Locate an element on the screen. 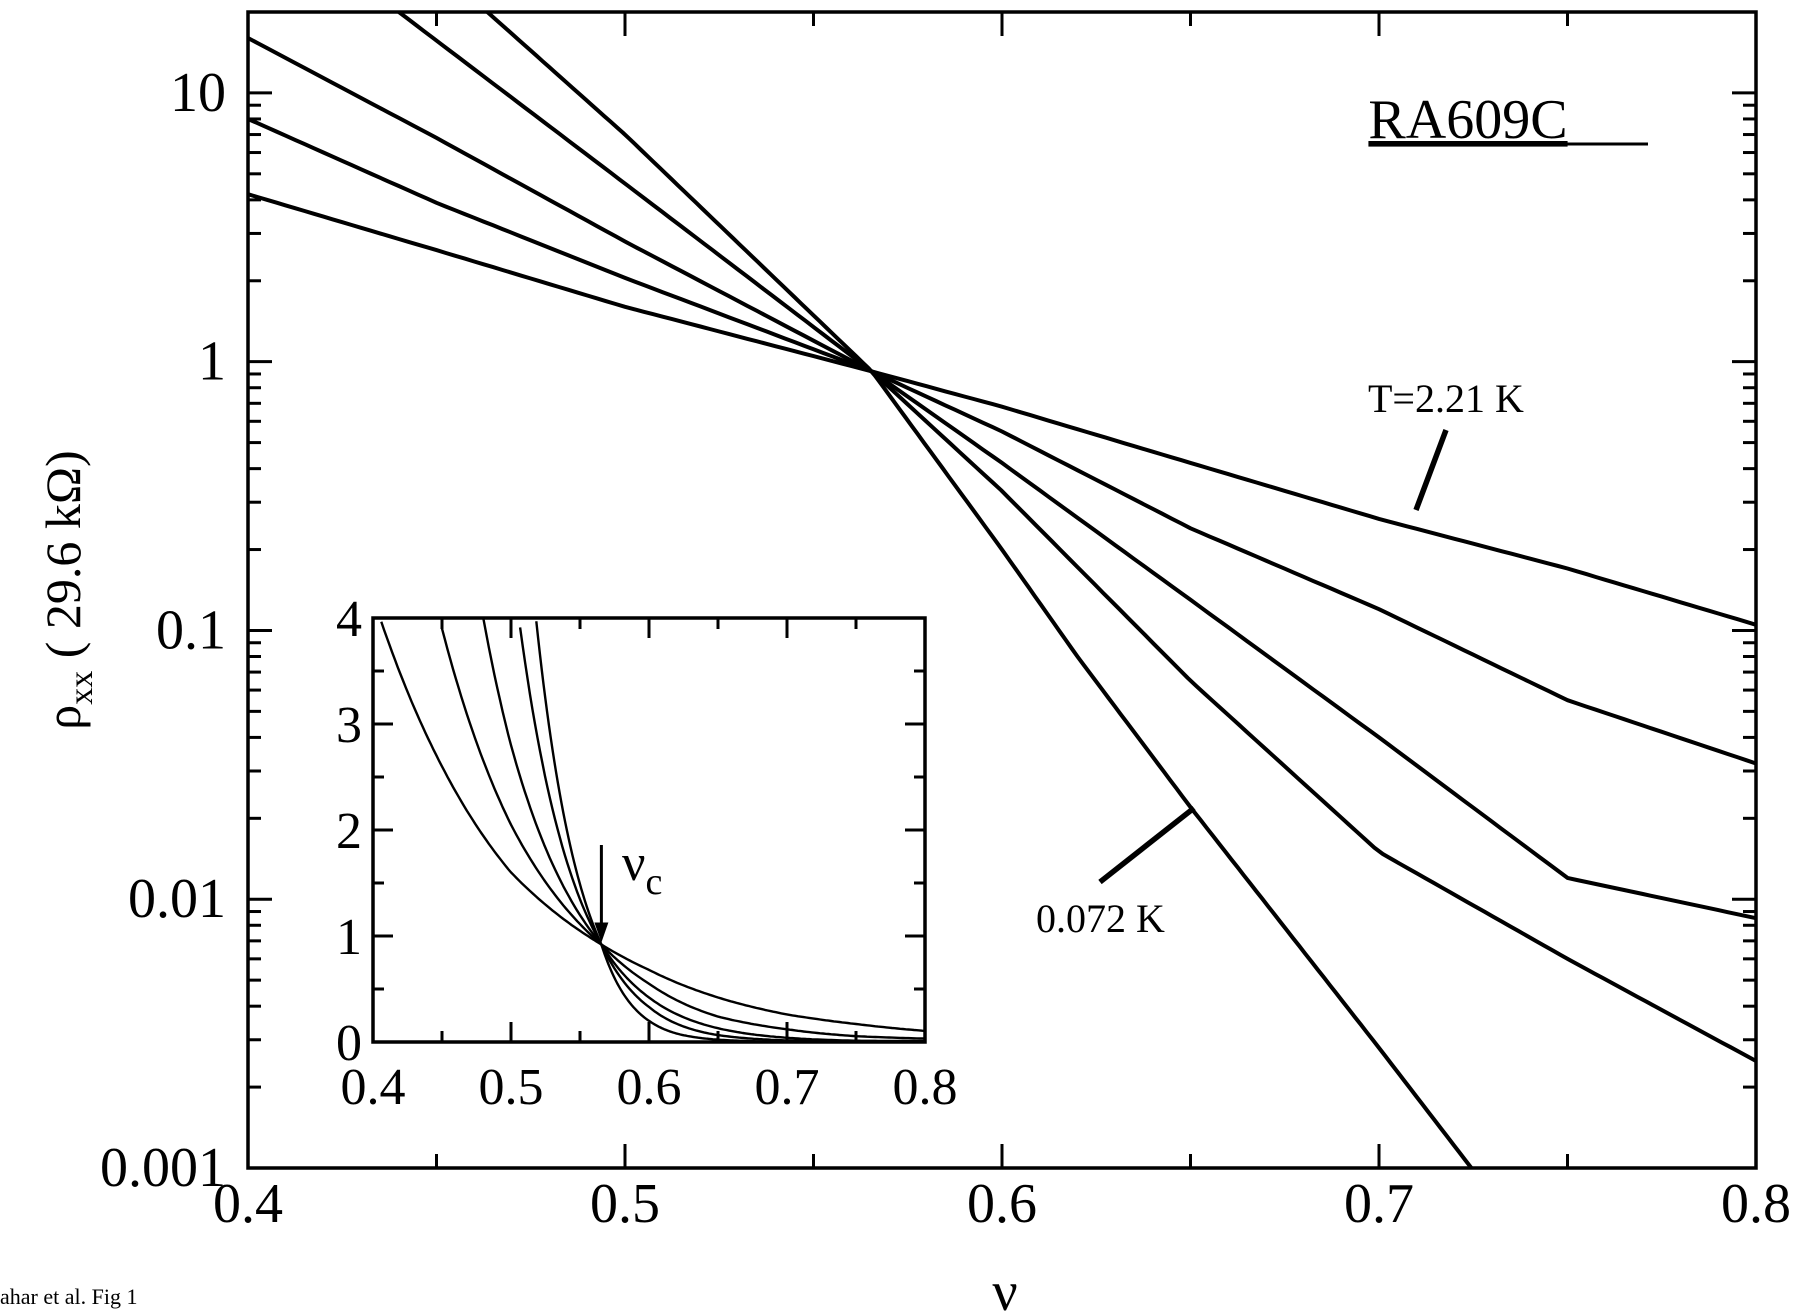 The image size is (1797, 1316). inset-tick-labels: 0.4 0.5 0.6 0.7 0.8 0 1 2 3 4 is located at coordinates (647, 853).